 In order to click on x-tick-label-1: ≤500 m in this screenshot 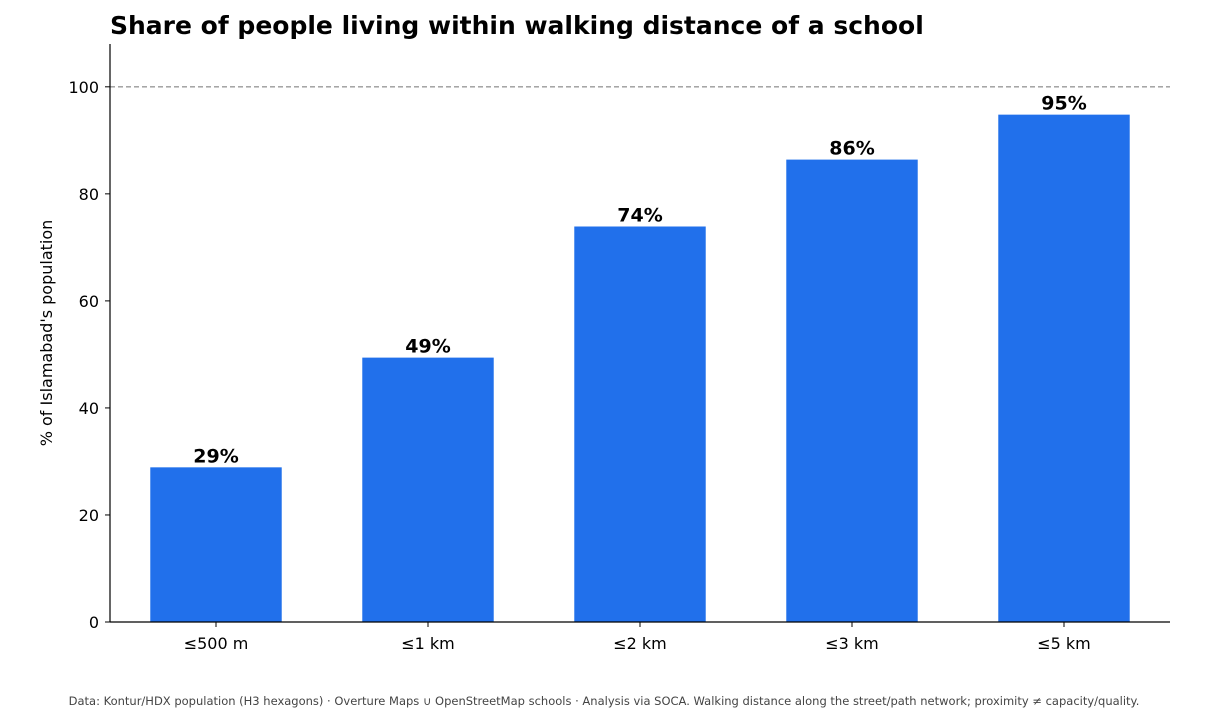, I will do `click(216, 643)`.